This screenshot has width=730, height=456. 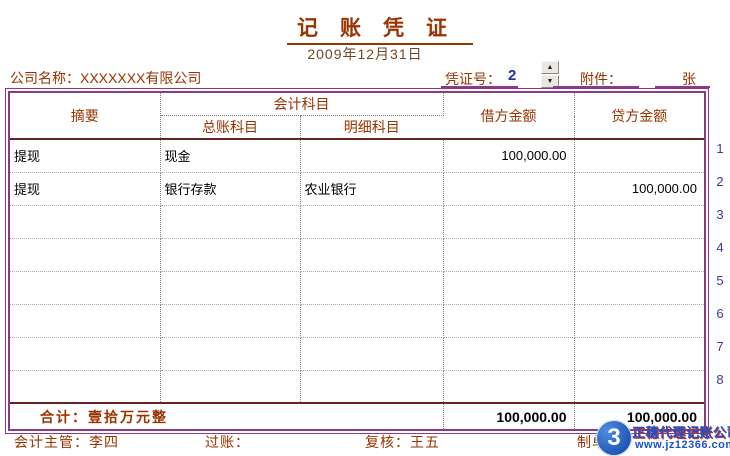 I want to click on arrow-down-icon: ▼, so click(x=550, y=81).